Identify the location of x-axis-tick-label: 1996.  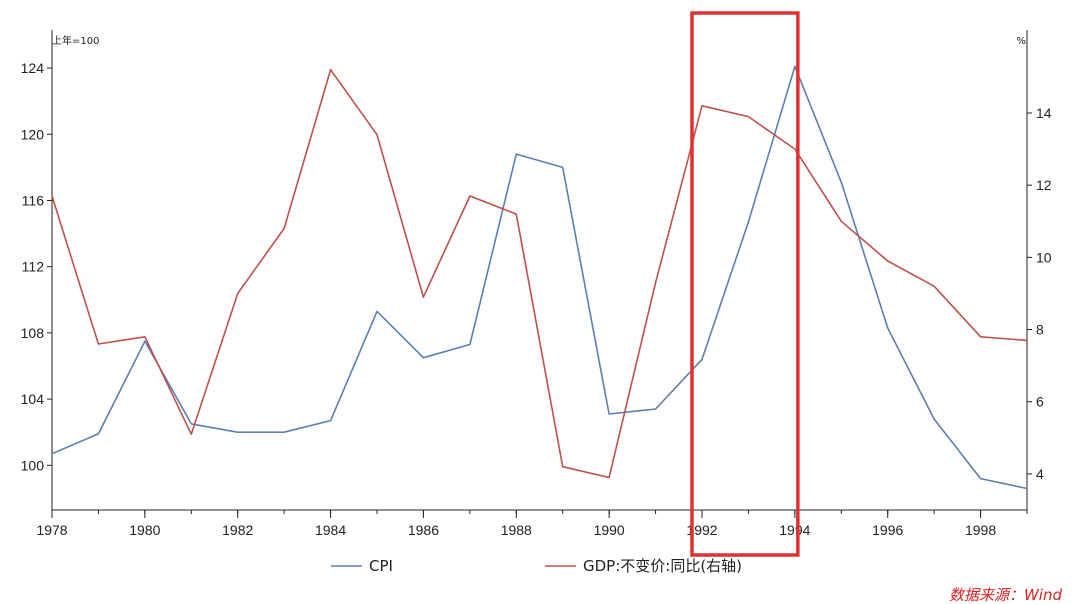
(887, 530).